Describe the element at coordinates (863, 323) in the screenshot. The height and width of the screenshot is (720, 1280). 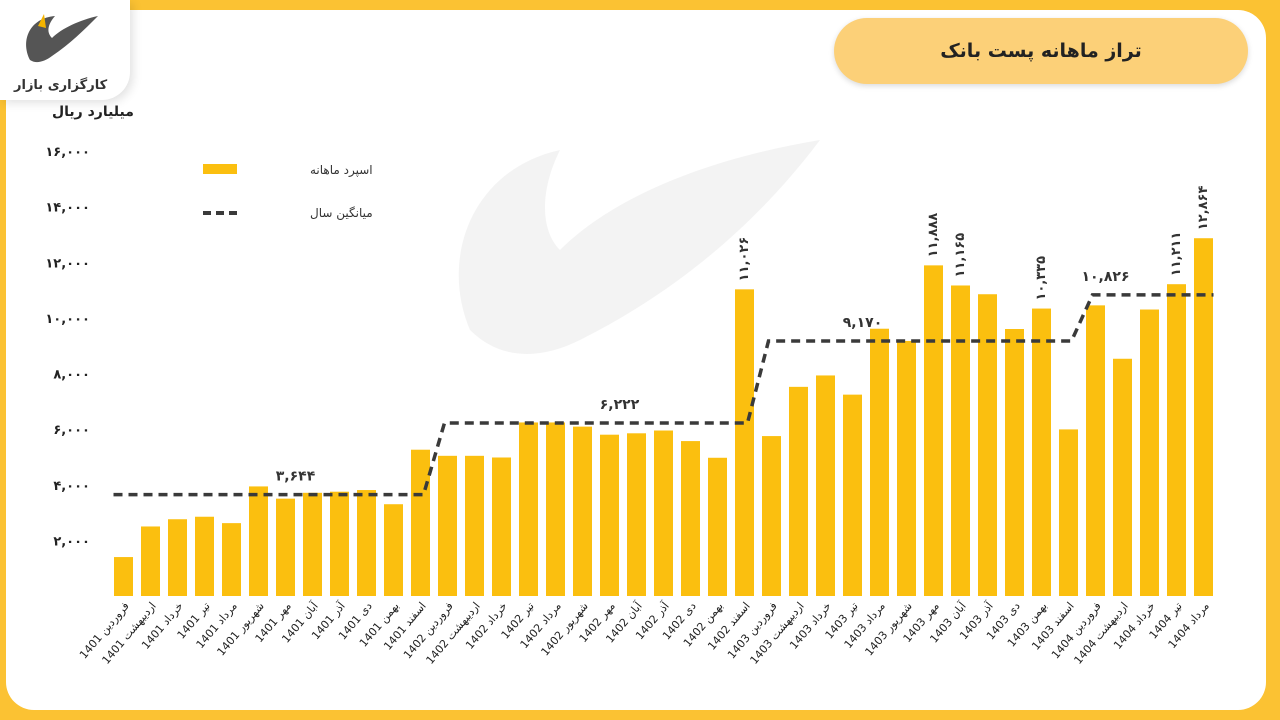
I see `average-value-label: ۹,۱۷۰` at that location.